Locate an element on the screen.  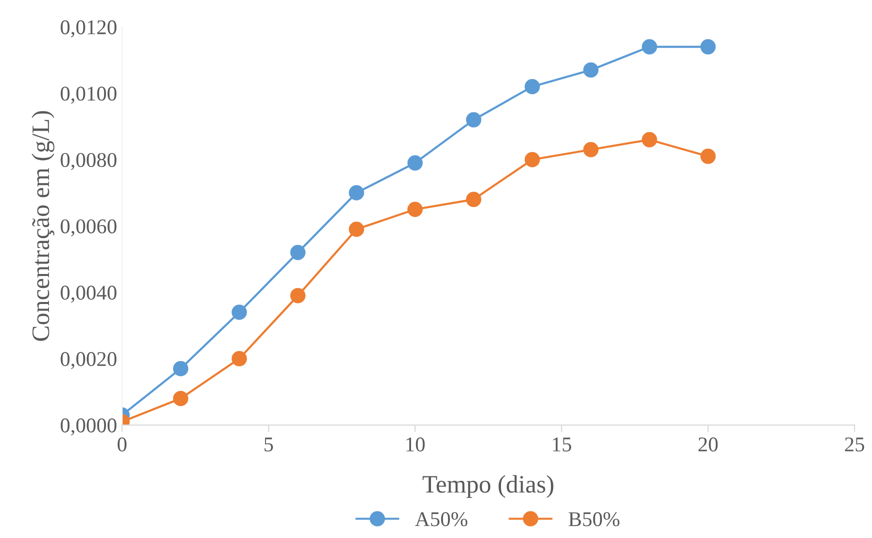
legend-label: A50% is located at coordinates (441, 519).